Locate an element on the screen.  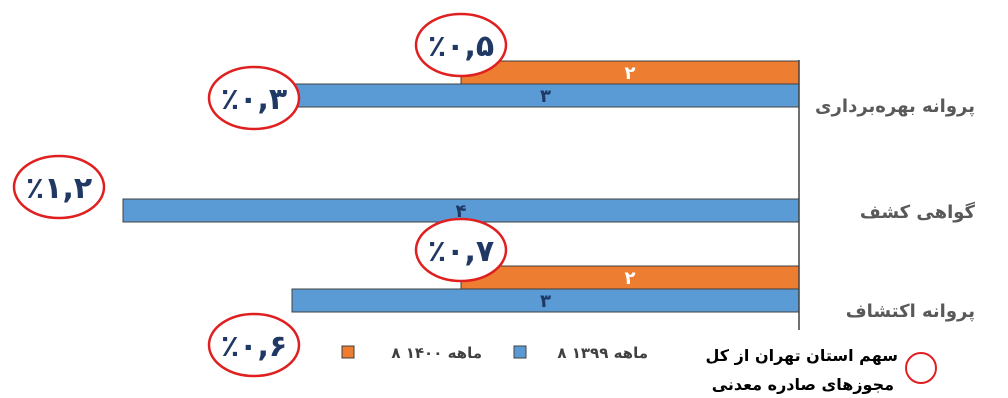
bar-value-label-s0-c0: ۲ is located at coordinates (630, 73).